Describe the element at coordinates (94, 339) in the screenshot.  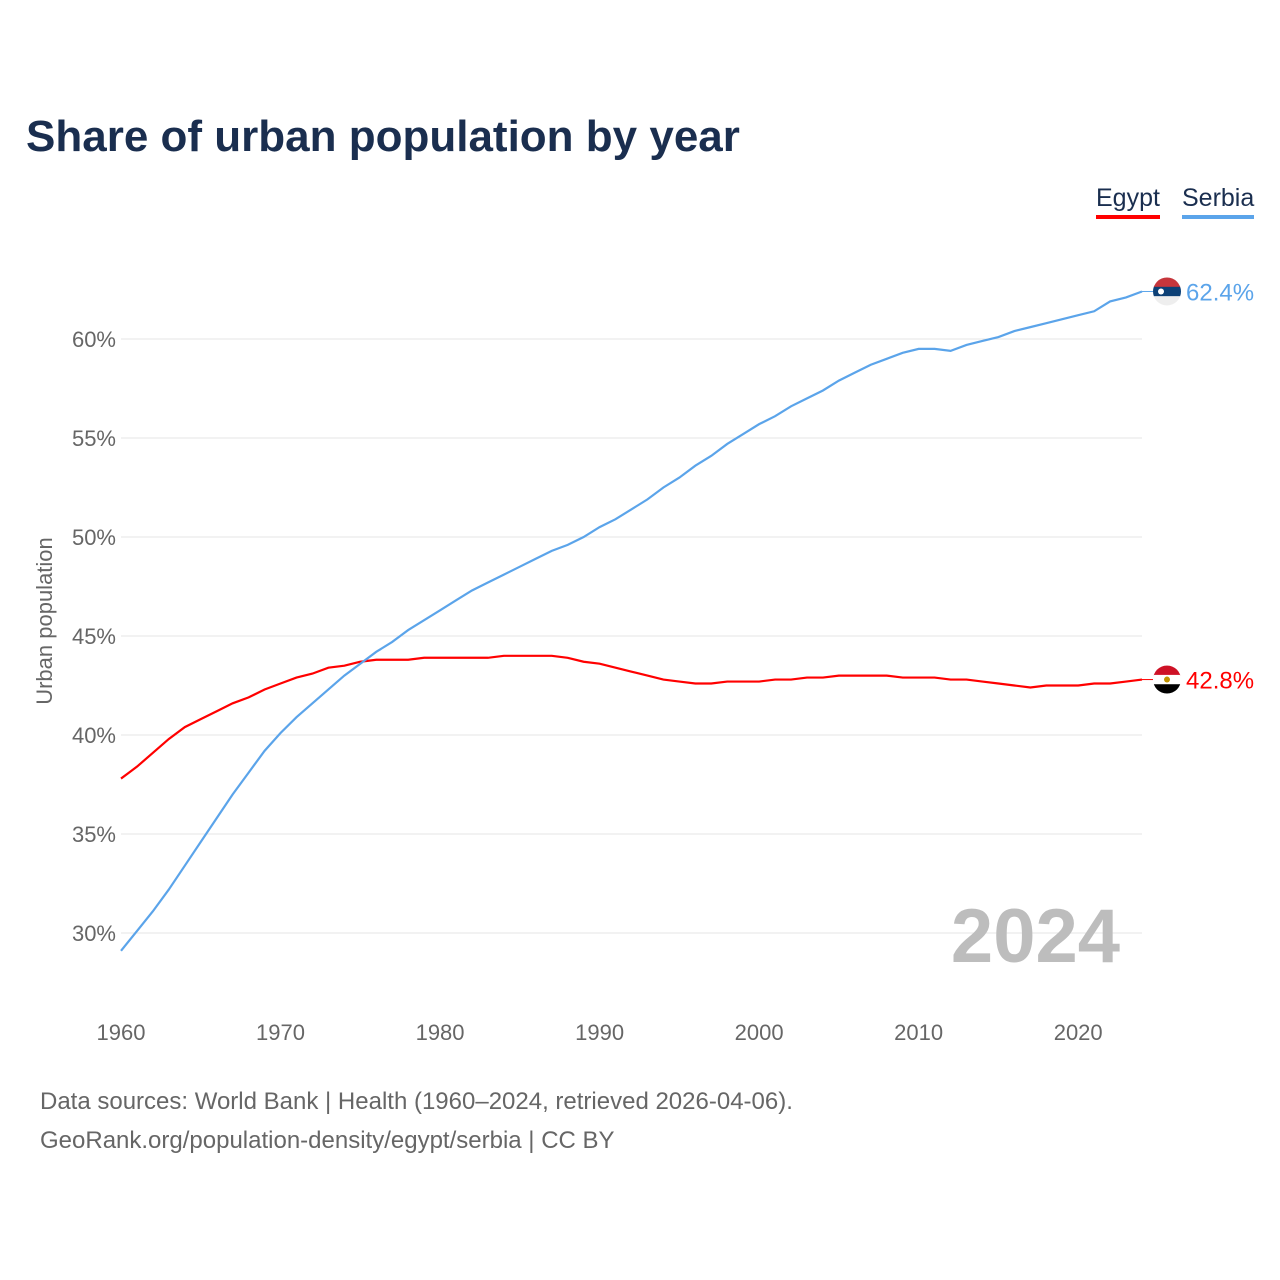
I see `y-tick-label: 60%` at that location.